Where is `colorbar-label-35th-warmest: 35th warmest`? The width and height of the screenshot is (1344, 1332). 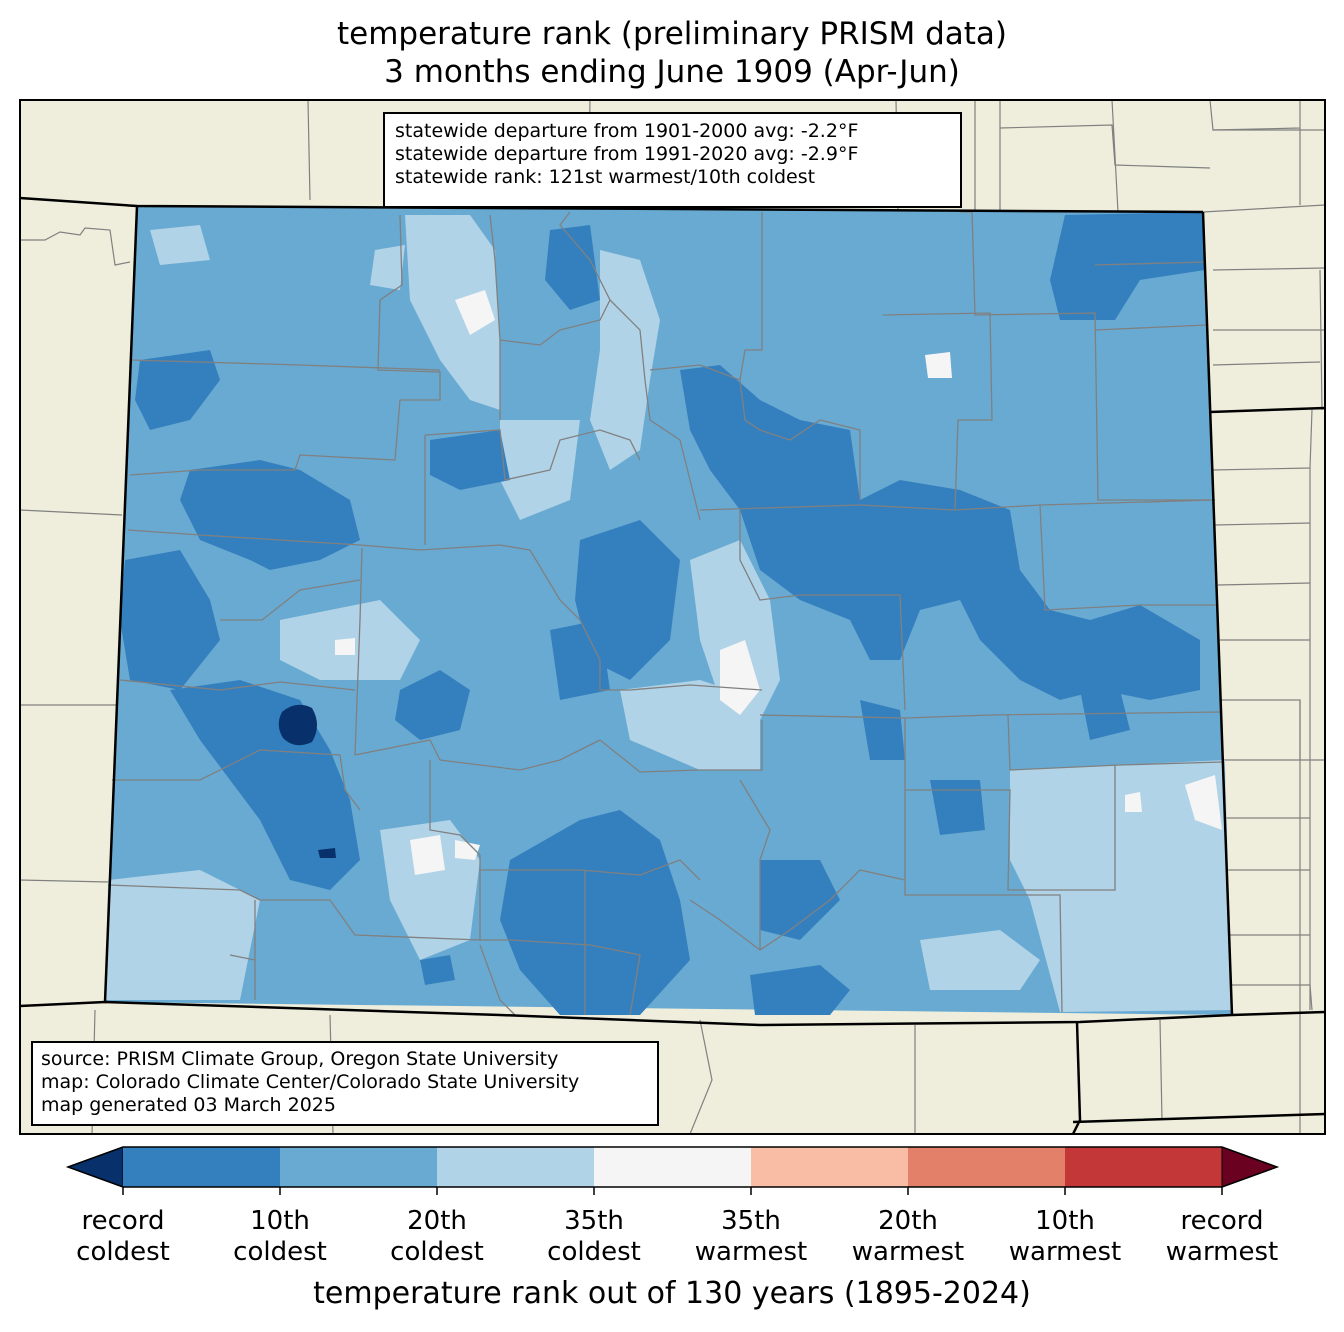 colorbar-label-35th-warmest: 35th warmest is located at coordinates (751, 1237).